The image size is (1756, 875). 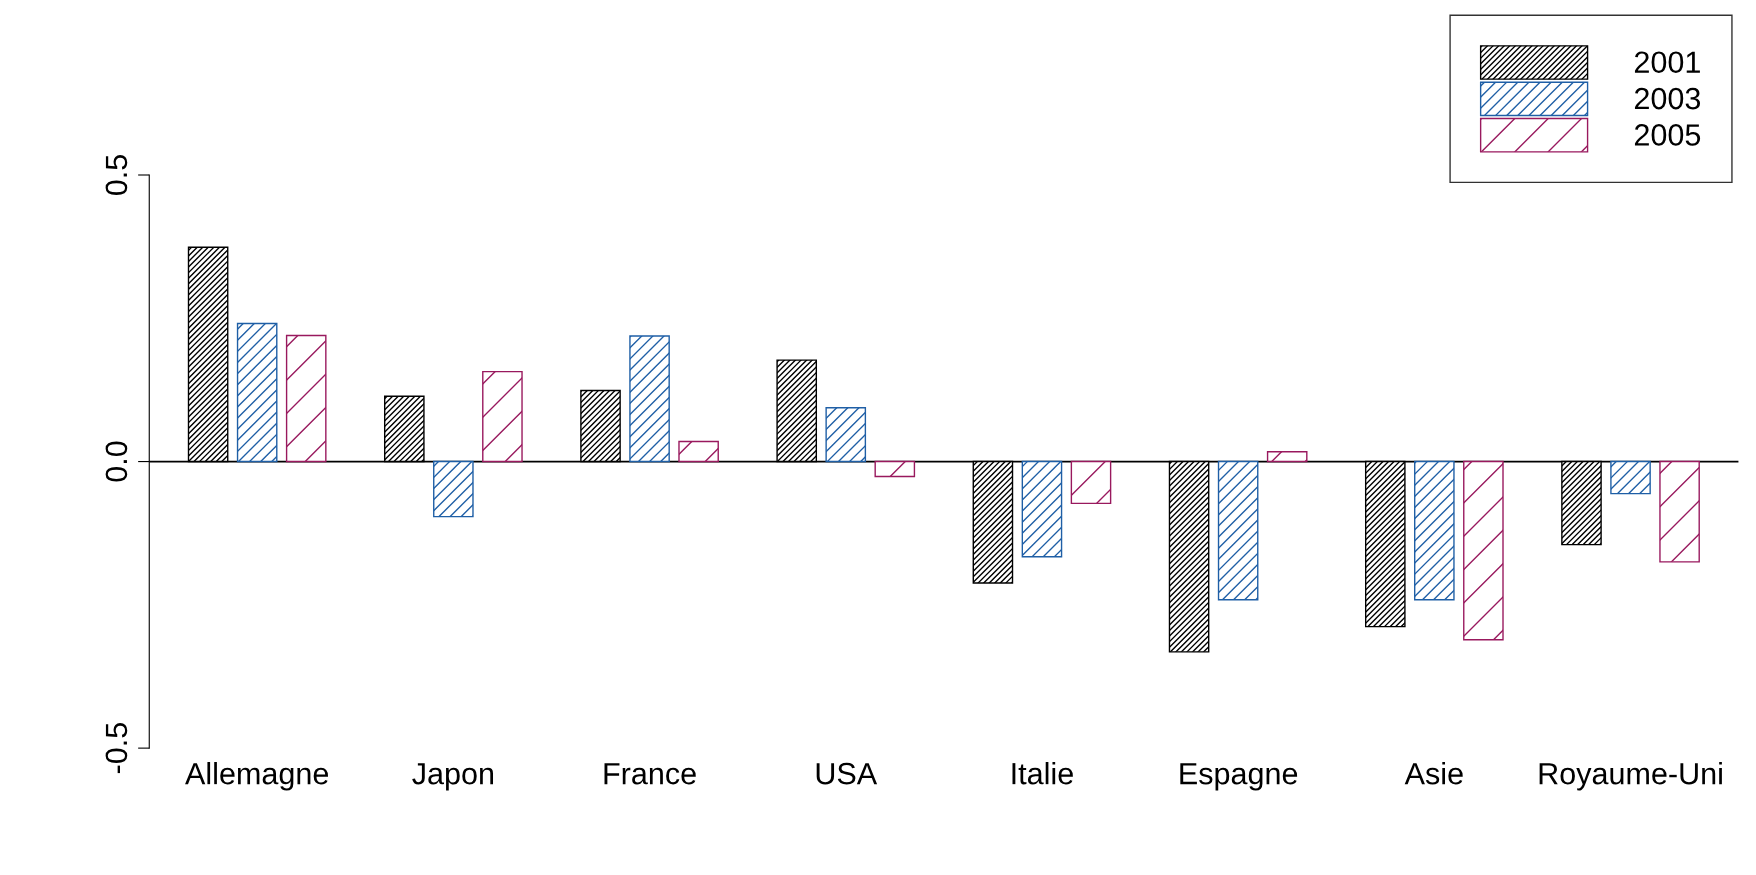 What do you see at coordinates (116, 461) in the screenshot?
I see `y-tick-label: 0.0` at bounding box center [116, 461].